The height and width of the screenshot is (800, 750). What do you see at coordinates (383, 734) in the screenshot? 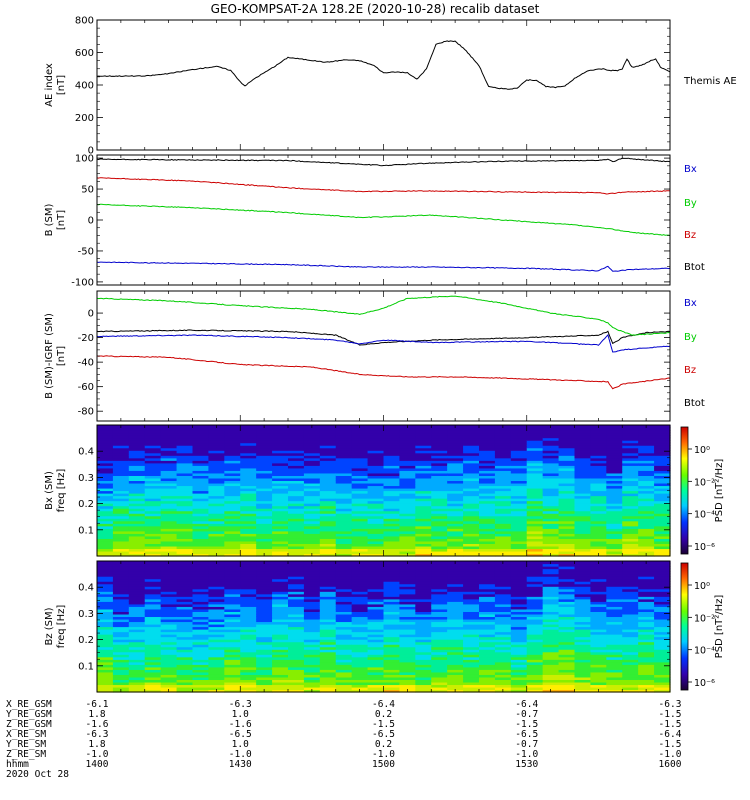
I see `x-table-value: -6.5` at bounding box center [383, 734].